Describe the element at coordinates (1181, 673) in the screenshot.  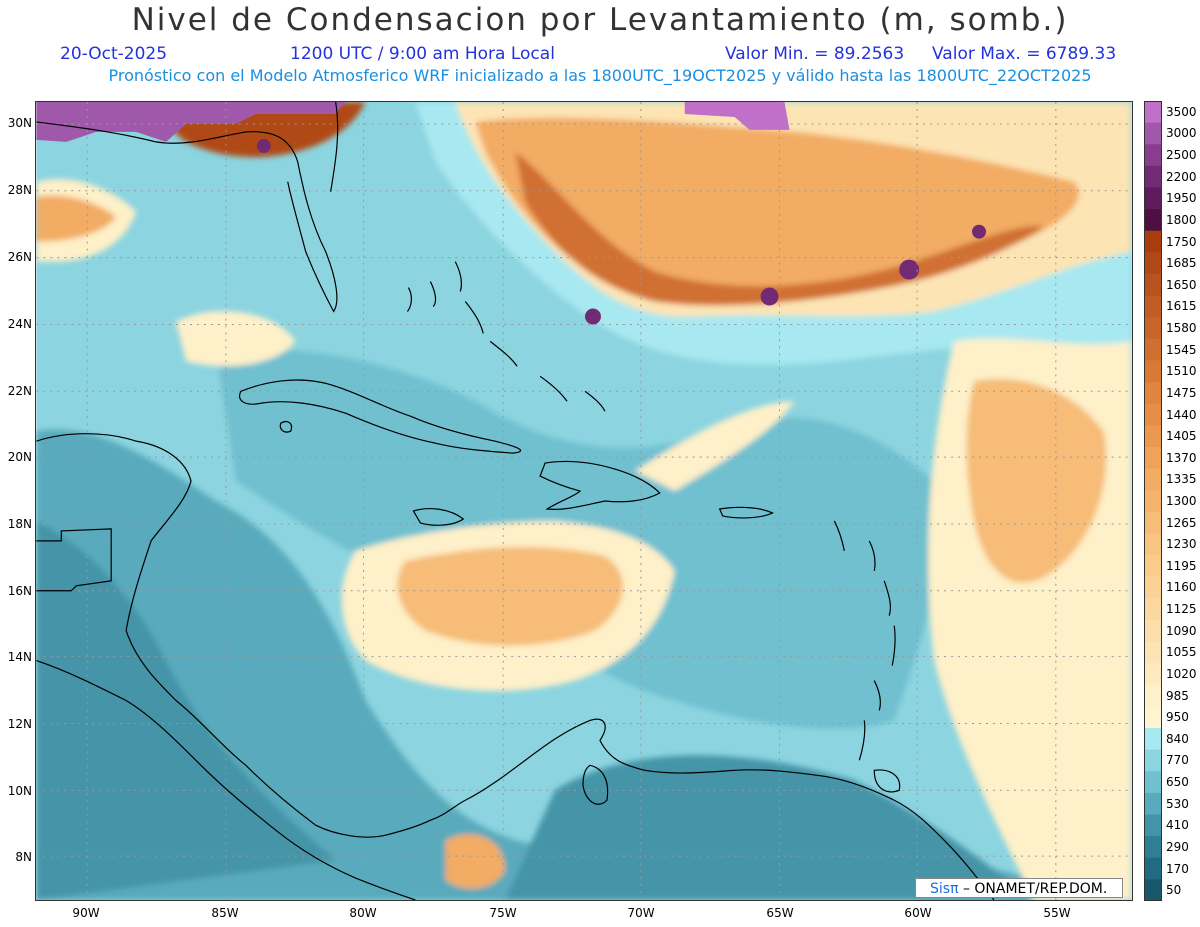
I see `colorbar-label: 1020` at that location.